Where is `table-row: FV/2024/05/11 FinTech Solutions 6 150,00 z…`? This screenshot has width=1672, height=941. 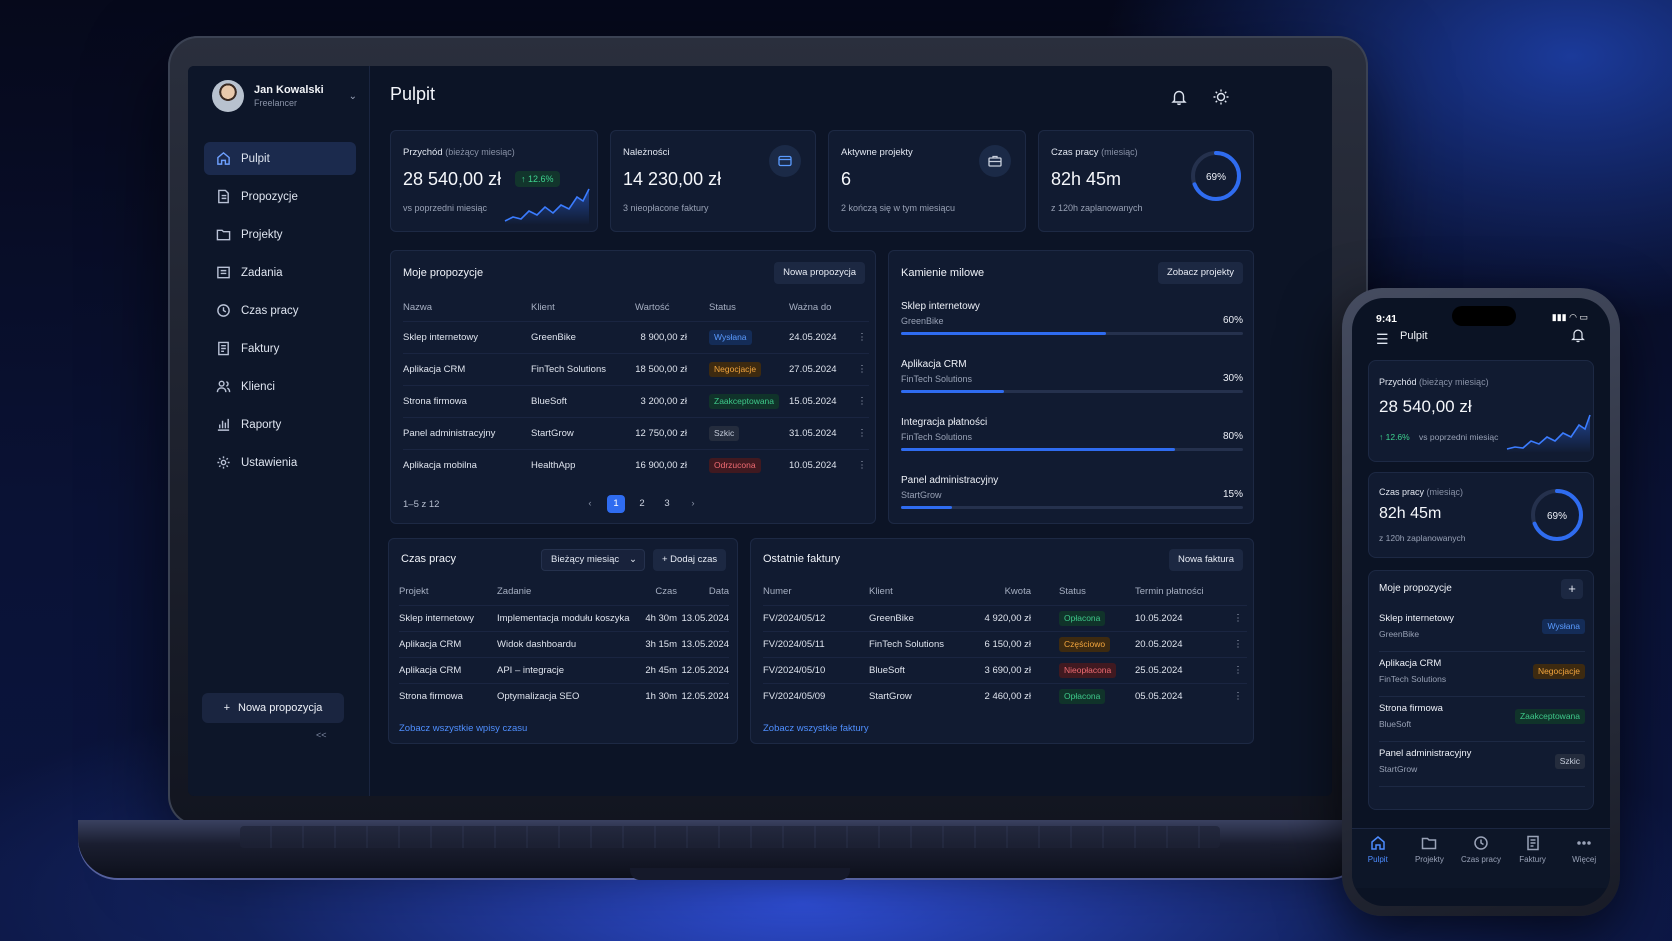
table-row: FV/2024/05/11 FinTech Solutions 6 150,00 z… is located at coordinates (1005, 643).